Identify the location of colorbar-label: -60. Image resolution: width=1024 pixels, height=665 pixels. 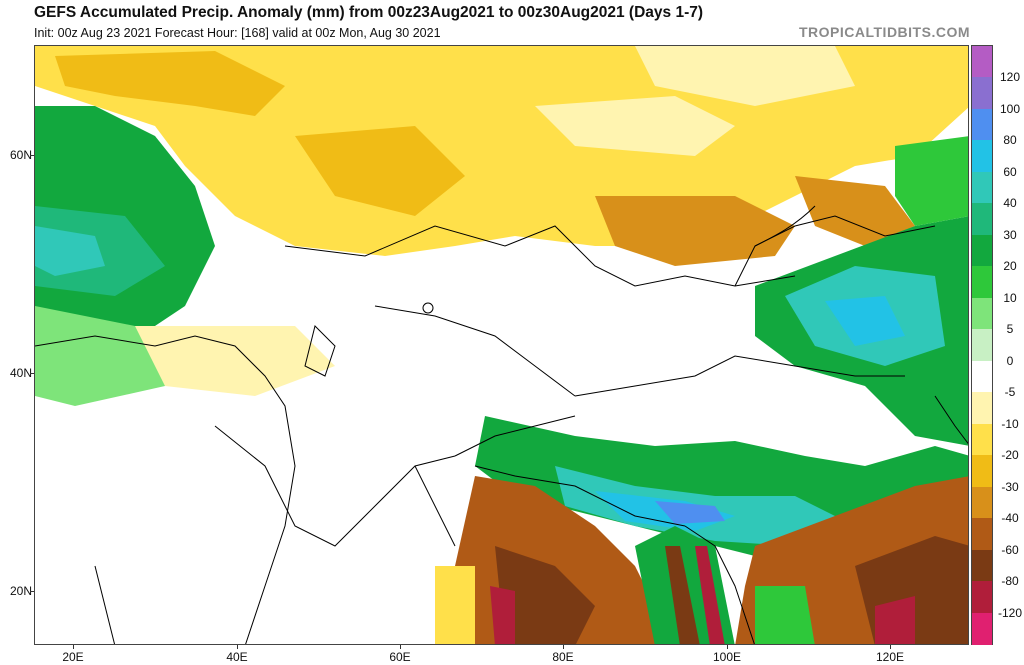
(1010, 549).